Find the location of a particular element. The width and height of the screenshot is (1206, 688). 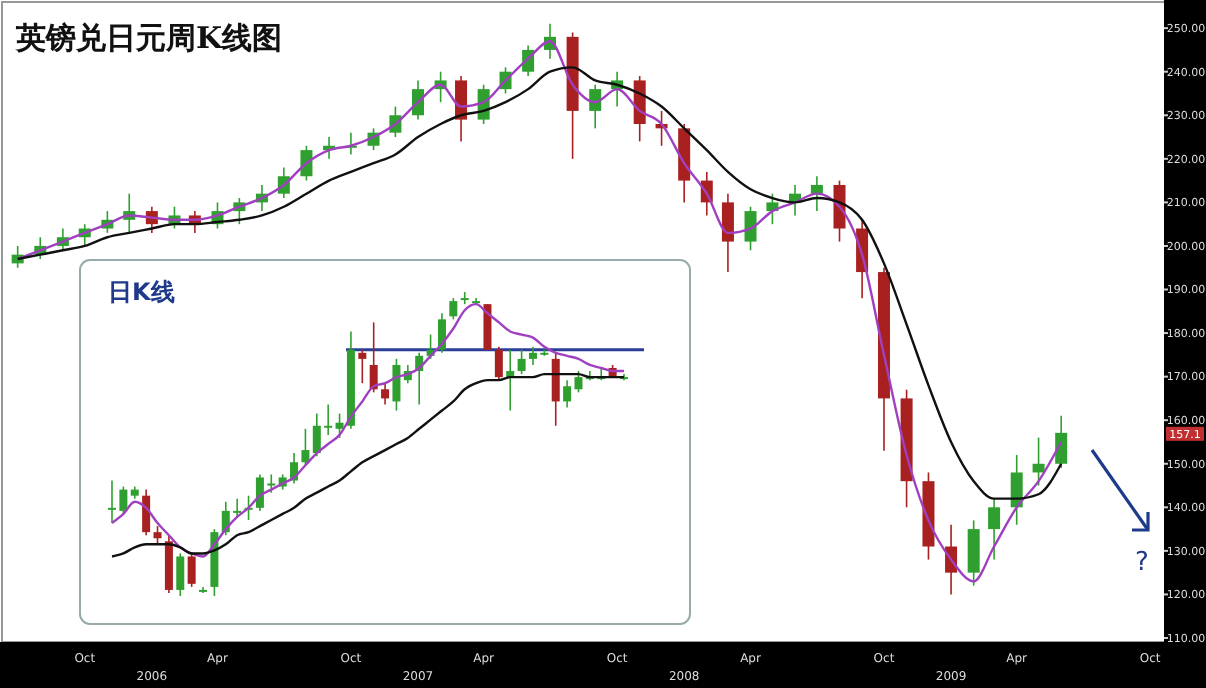

chart-title: 日K线 is located at coordinates (141, 292).